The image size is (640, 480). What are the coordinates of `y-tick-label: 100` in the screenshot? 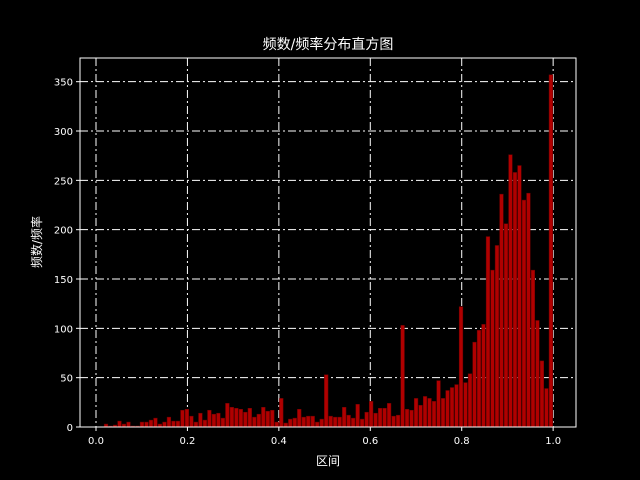 It's located at (63, 329).